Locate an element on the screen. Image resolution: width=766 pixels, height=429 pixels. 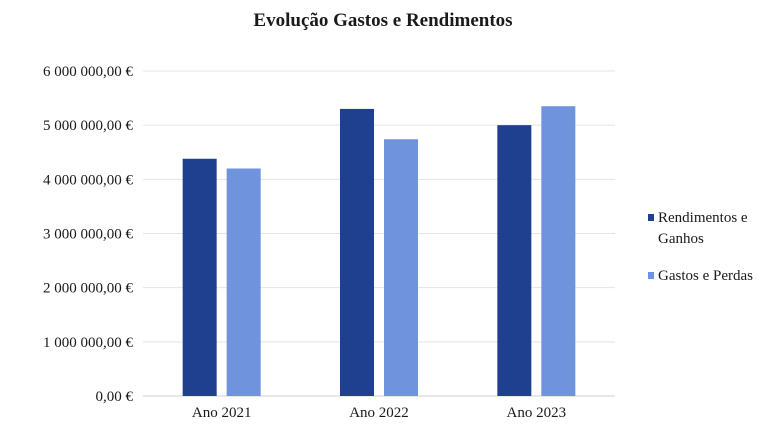
x-tick-label: Ano 2022 is located at coordinates (379, 413).